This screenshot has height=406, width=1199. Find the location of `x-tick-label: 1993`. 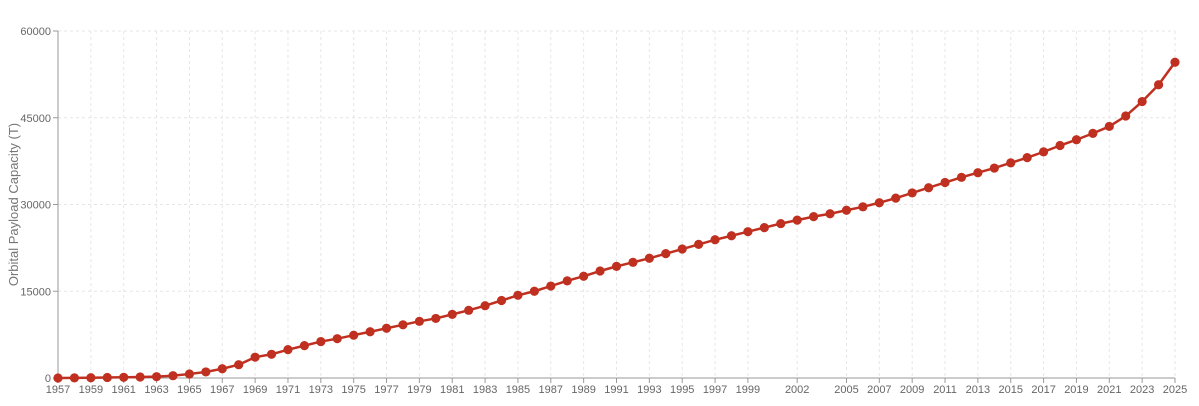

x-tick-label: 1993 is located at coordinates (649, 390).